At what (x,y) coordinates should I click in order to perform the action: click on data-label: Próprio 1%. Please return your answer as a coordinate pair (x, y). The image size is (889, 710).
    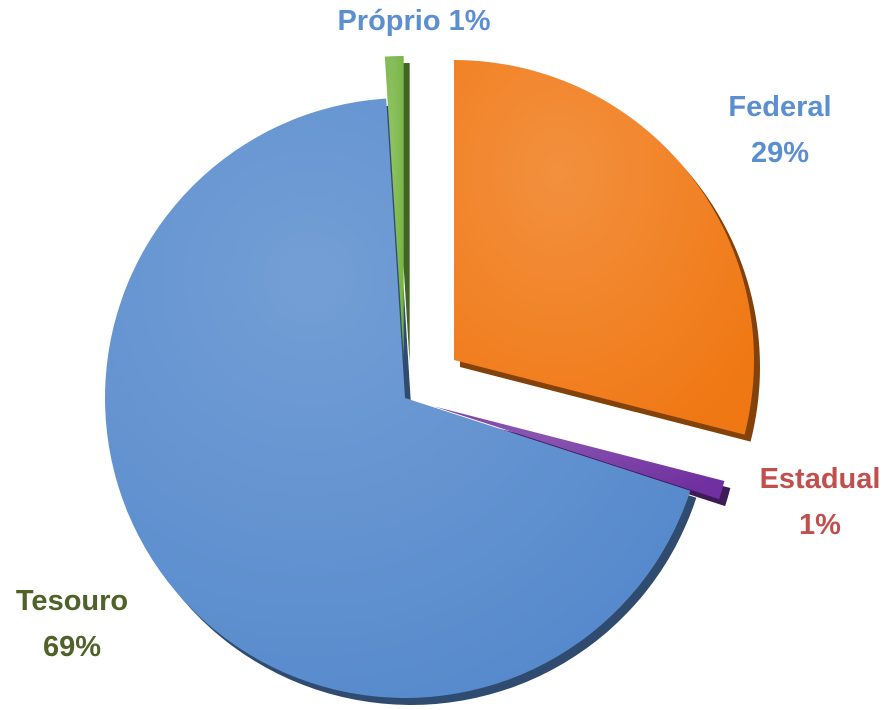
    Looking at the image, I should click on (413, 21).